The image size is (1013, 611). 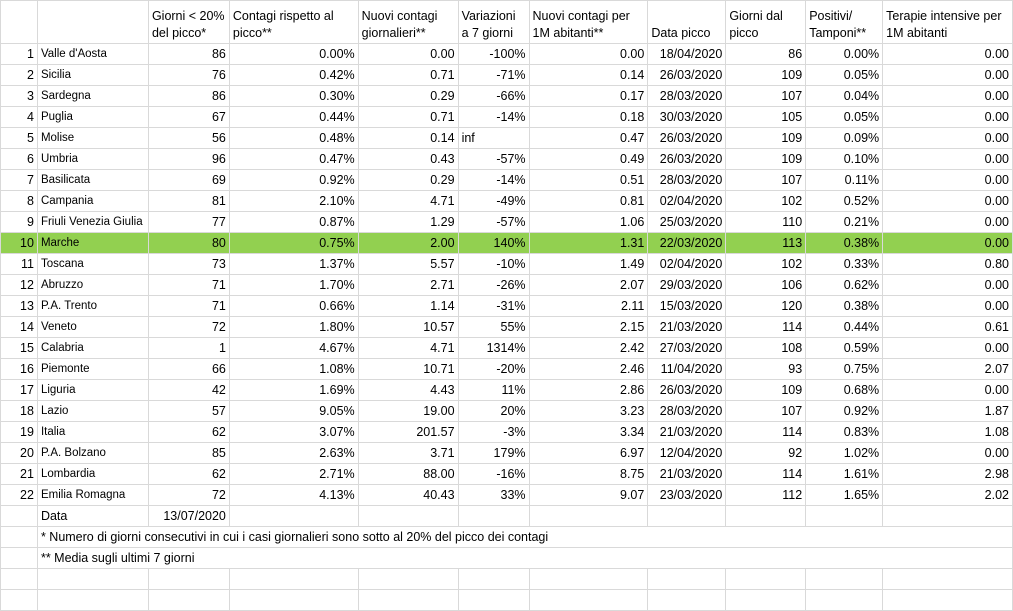 What do you see at coordinates (766, 22) in the screenshot?
I see `header-cell: Giorni dal picco` at bounding box center [766, 22].